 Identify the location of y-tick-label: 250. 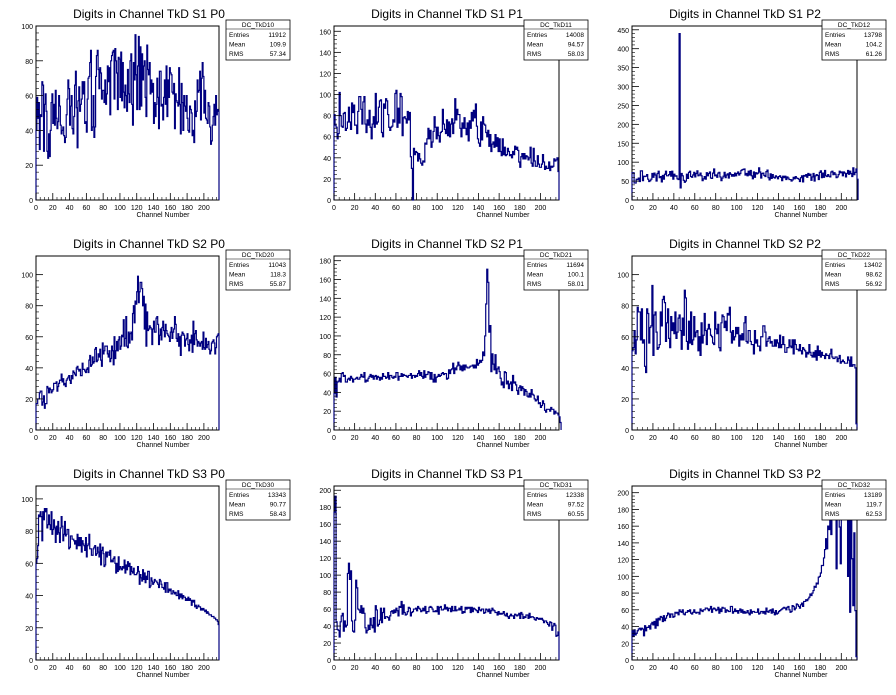
(623, 106).